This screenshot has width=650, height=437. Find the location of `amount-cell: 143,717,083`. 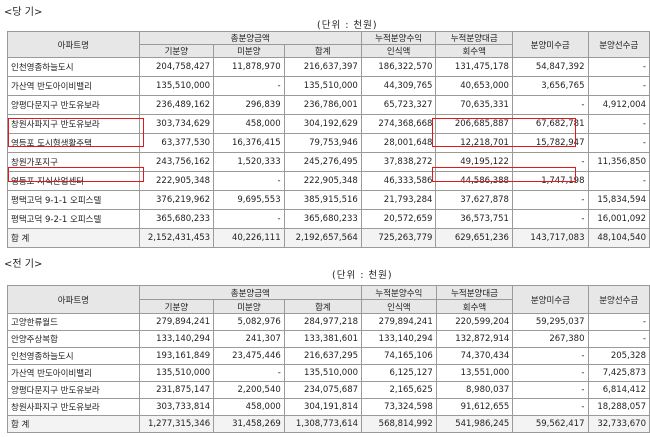

amount-cell: 143,717,083 is located at coordinates (550, 238).